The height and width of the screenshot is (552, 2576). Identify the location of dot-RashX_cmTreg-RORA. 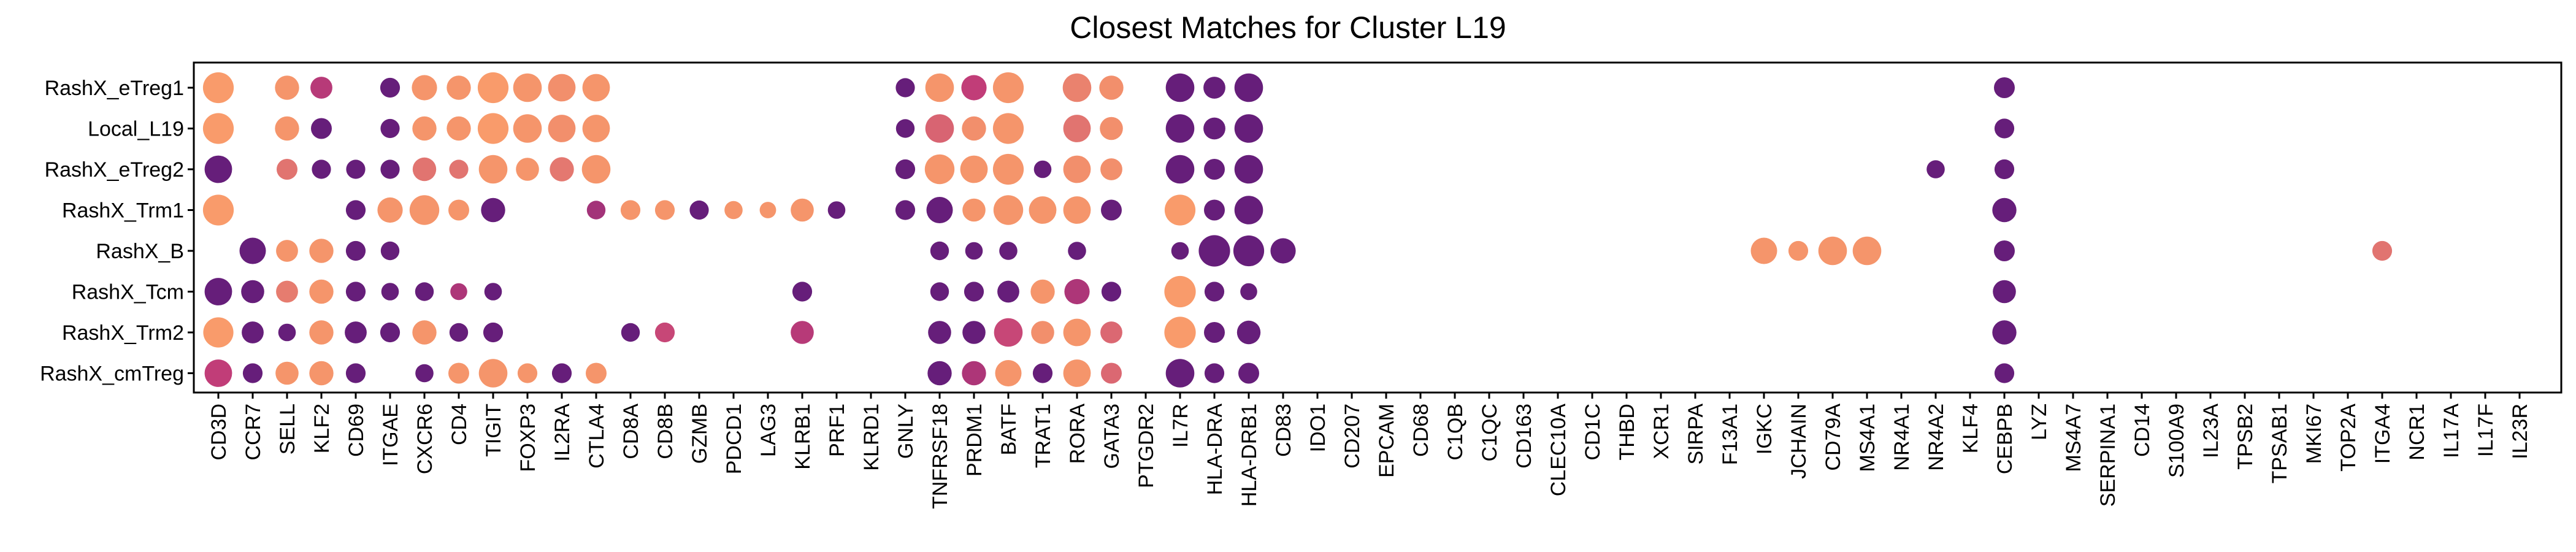
(1077, 373).